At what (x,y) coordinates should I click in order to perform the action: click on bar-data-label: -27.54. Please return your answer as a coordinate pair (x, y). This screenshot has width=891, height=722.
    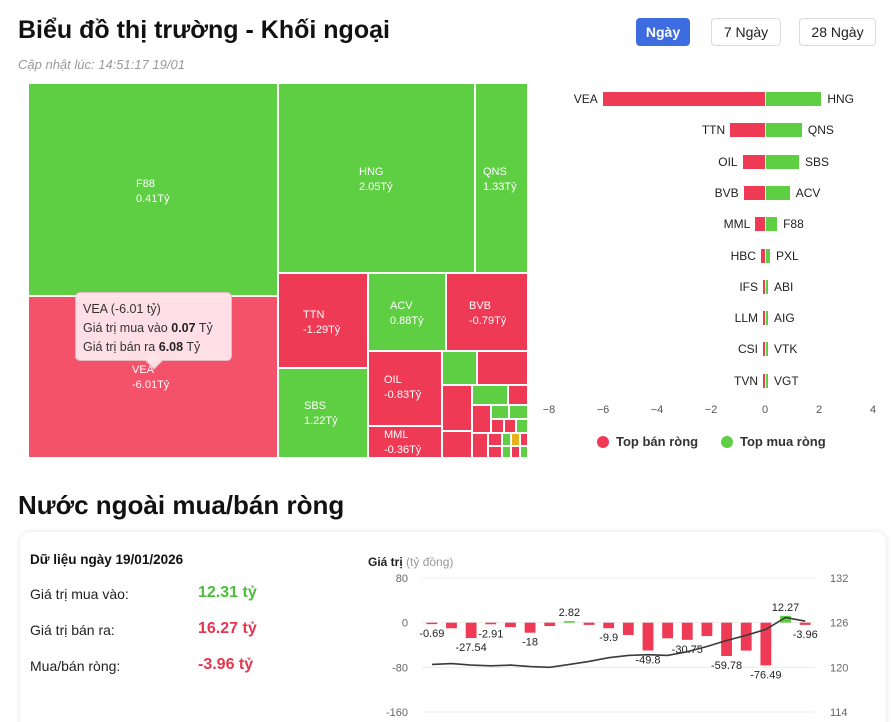
    Looking at the image, I should click on (471, 648).